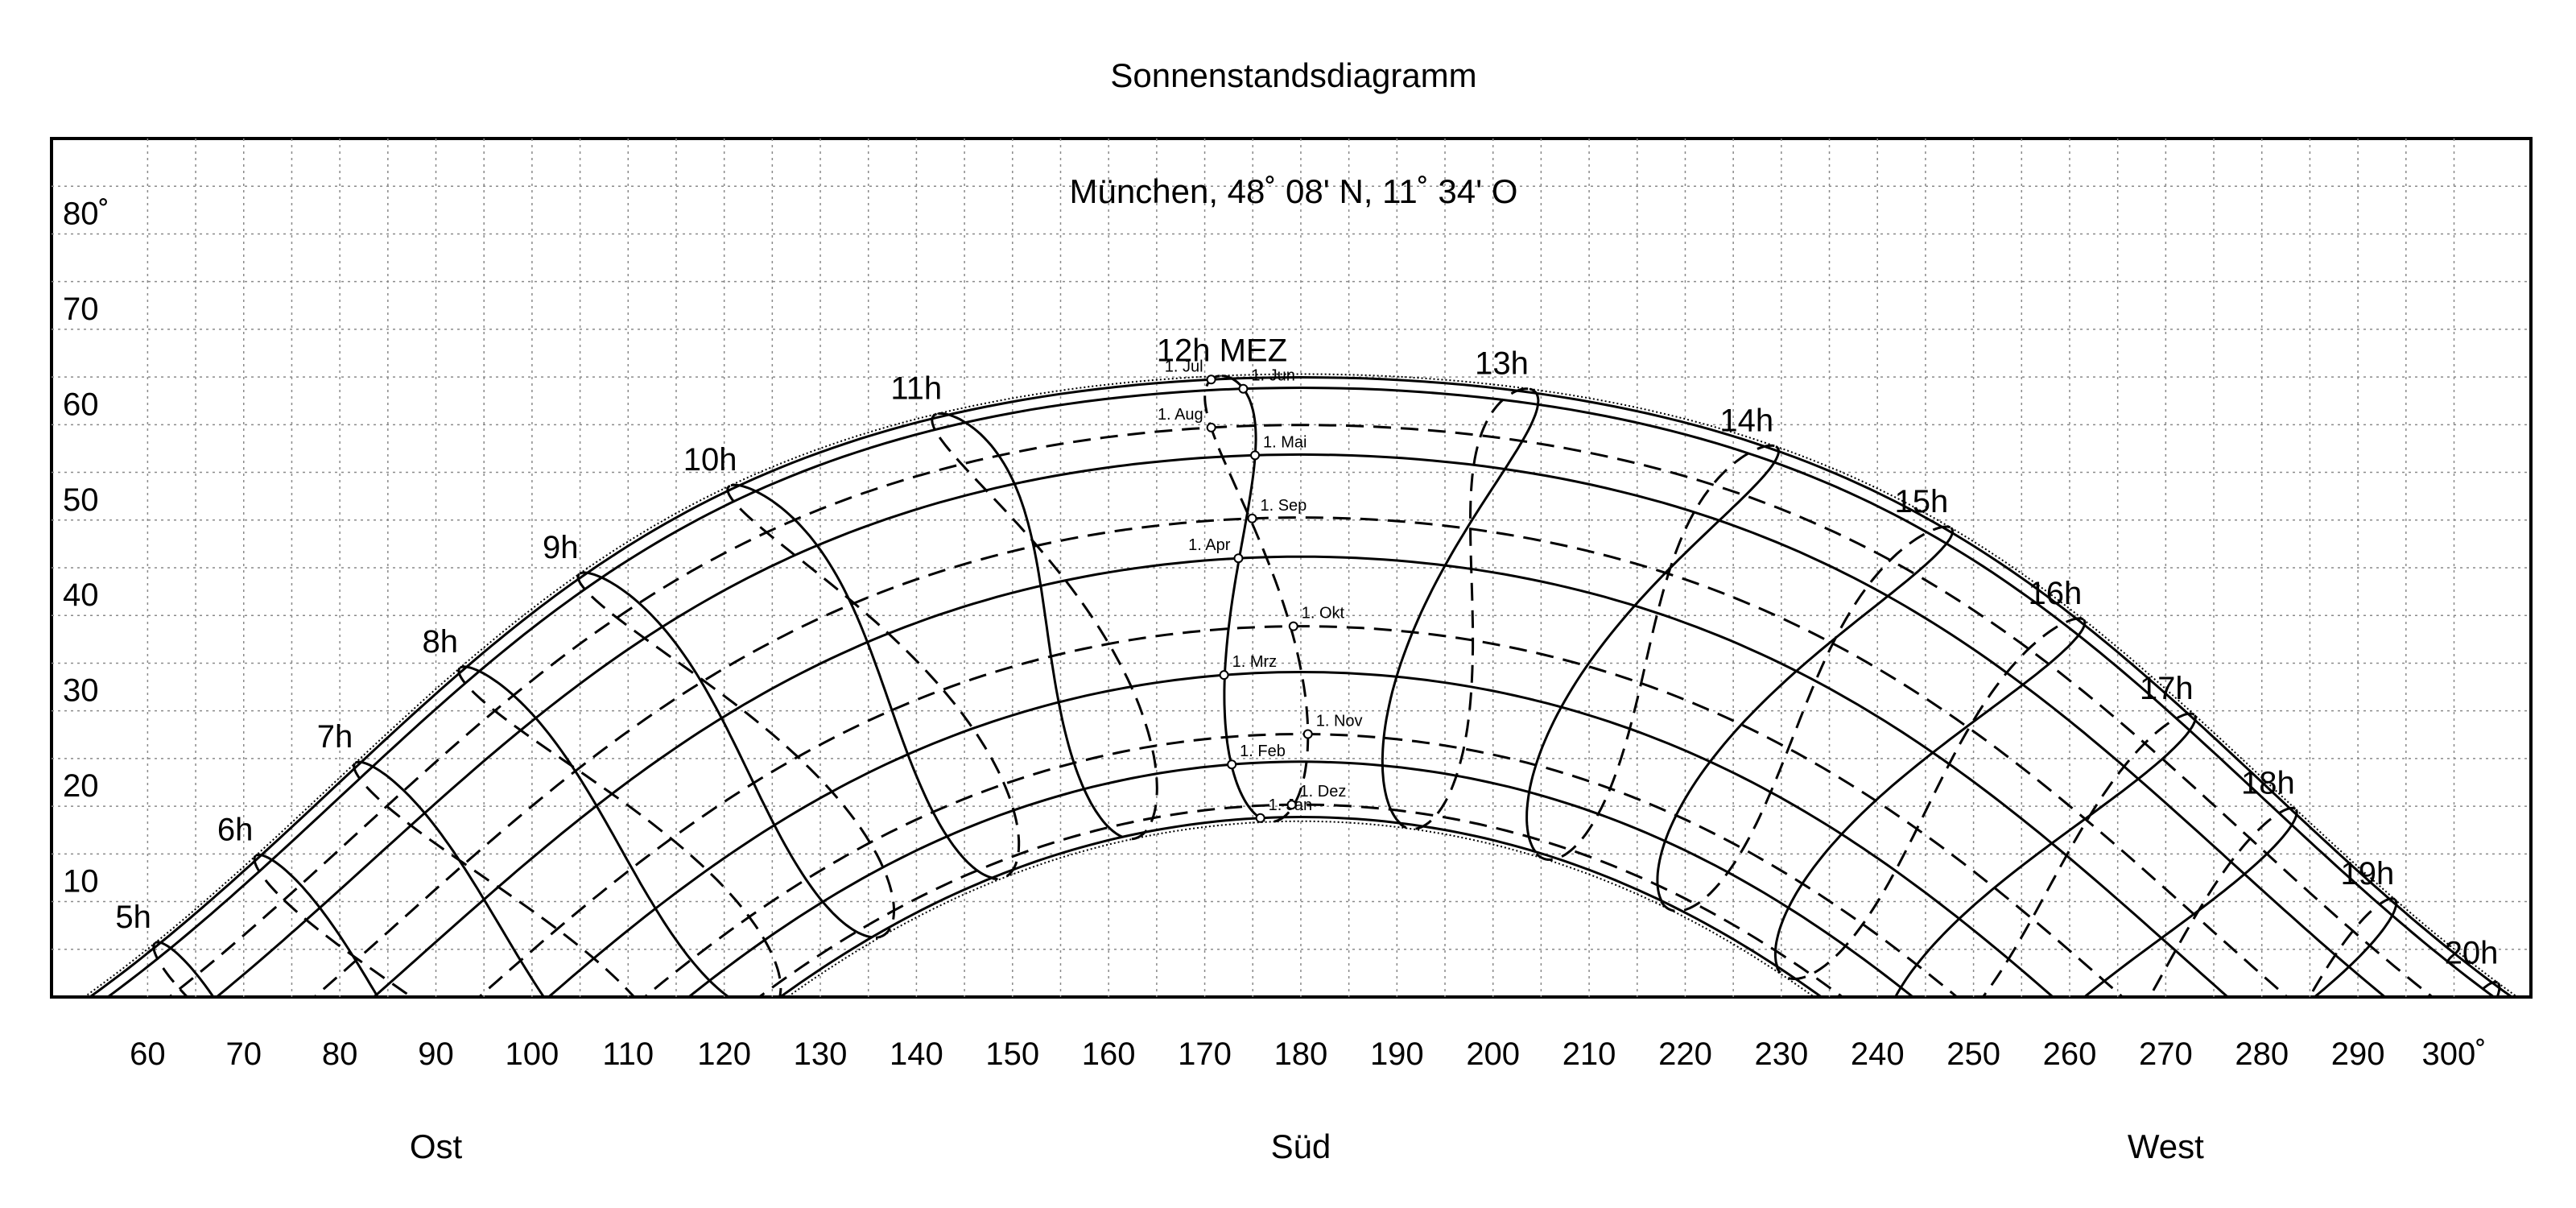  Describe the element at coordinates (1285, 442) in the screenshot. I see `date-label: 1. Mai` at that location.